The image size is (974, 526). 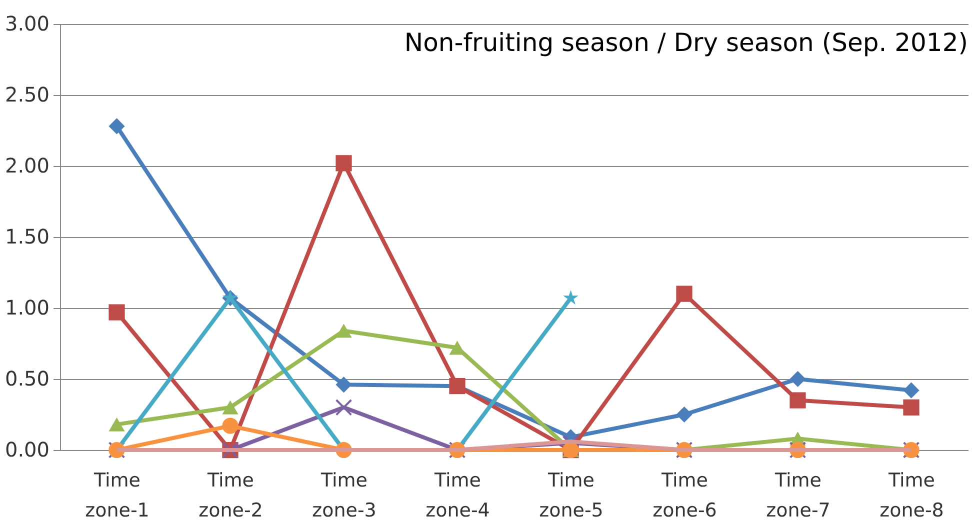 What do you see at coordinates (27, 450) in the screenshot?
I see `y-tick-label: 0.00` at bounding box center [27, 450].